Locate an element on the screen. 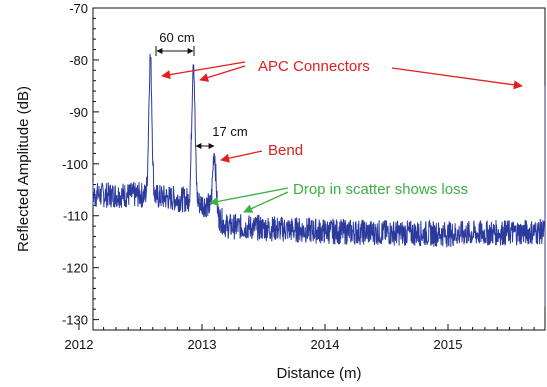 Image resolution: width=547 pixels, height=387 pixels. drop-scatter-label: Drop in scatter shows loss is located at coordinates (380, 189).